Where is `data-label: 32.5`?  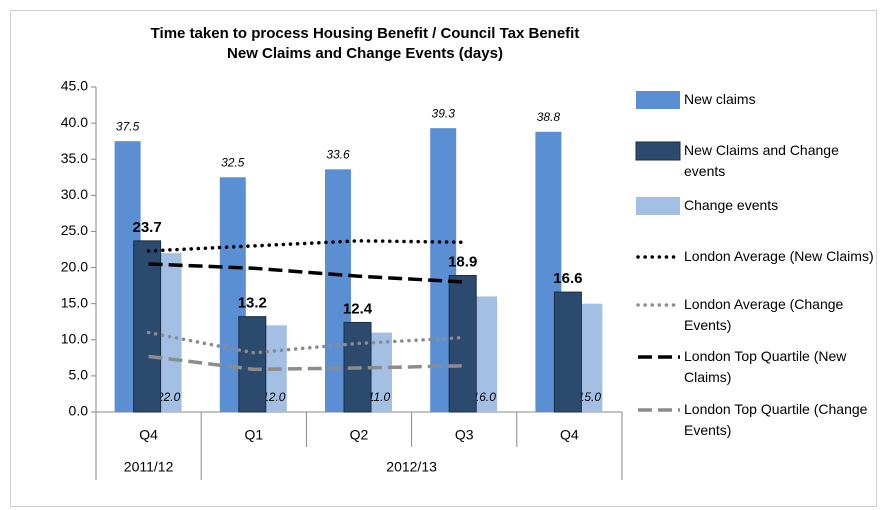 data-label: 32.5 is located at coordinates (233, 162).